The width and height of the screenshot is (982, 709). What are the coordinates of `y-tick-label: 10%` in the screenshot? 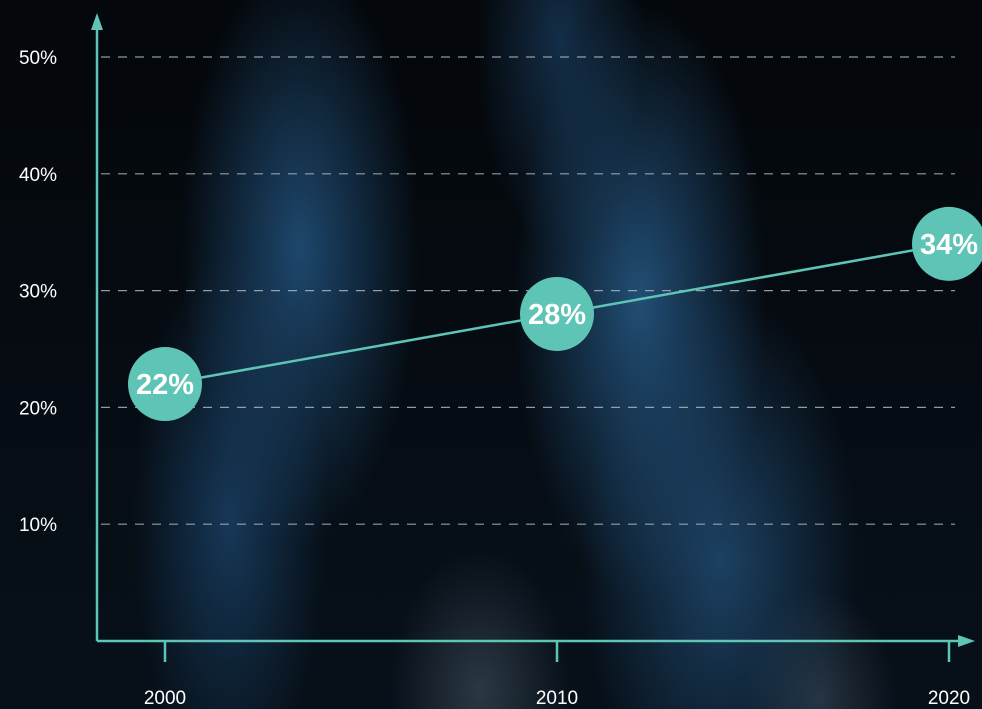 It's located at (38, 525).